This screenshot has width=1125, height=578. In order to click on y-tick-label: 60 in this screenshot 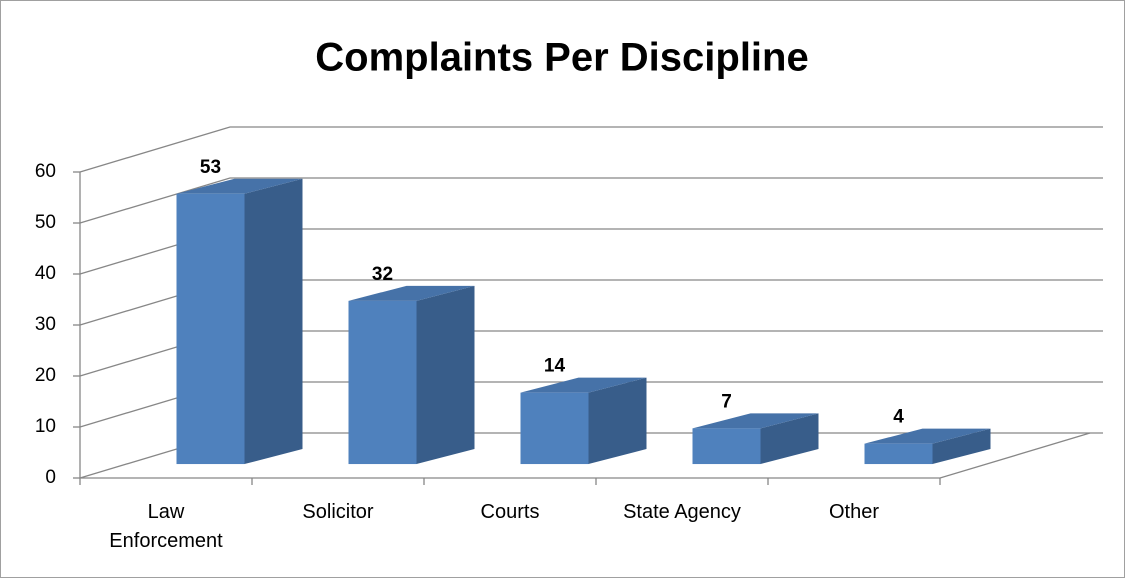, I will do `click(45, 171)`.